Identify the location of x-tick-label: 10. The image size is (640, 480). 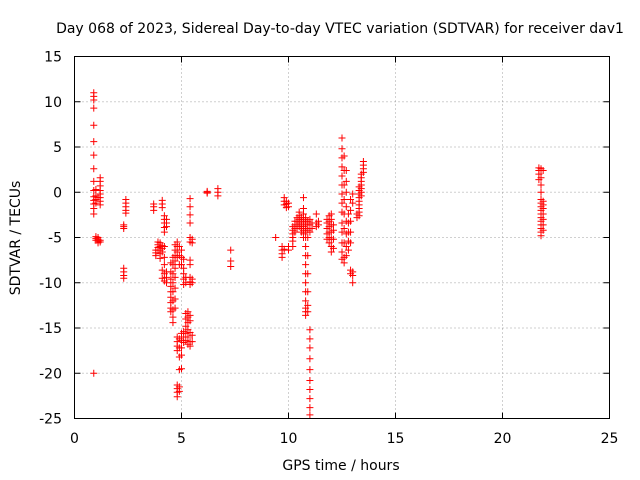
(289, 439).